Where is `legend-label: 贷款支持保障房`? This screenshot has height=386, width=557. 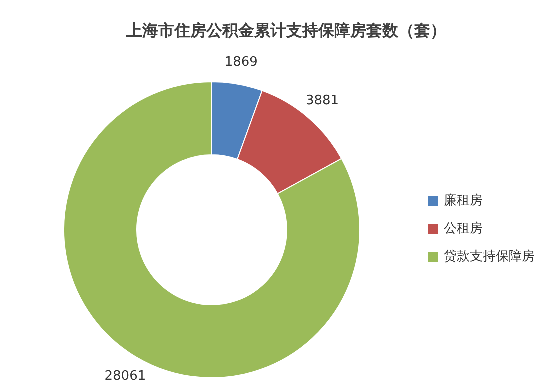 legend-label: 贷款支持保障房 is located at coordinates (489, 256).